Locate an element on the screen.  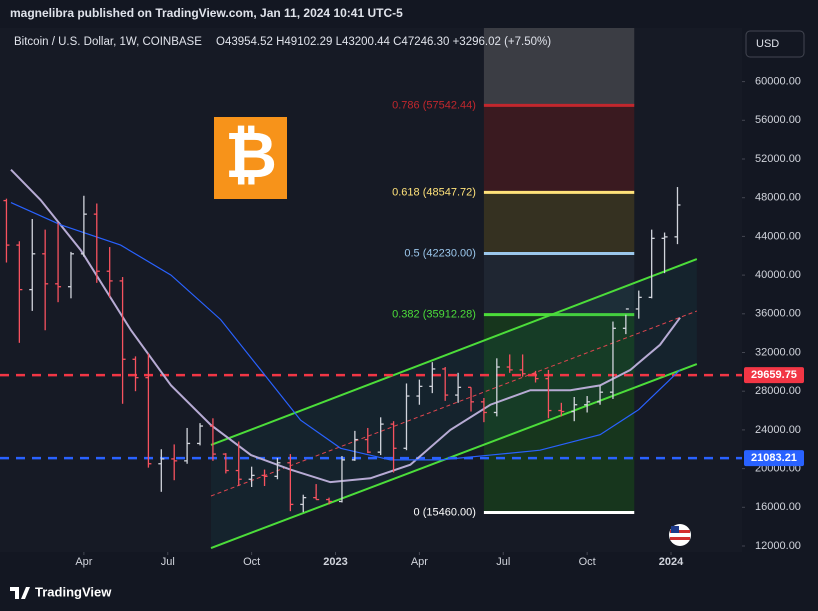
y-tick-label: 52000.00 is located at coordinates (778, 159).